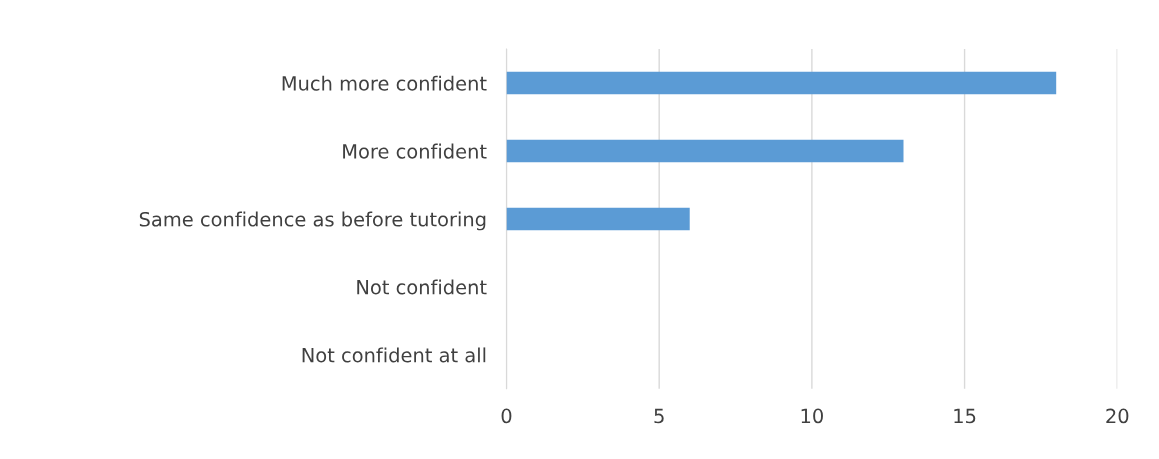 This screenshot has height=459, width=1159. Describe the element at coordinates (422, 287) in the screenshot. I see `y-tick-label: Not confident` at that location.